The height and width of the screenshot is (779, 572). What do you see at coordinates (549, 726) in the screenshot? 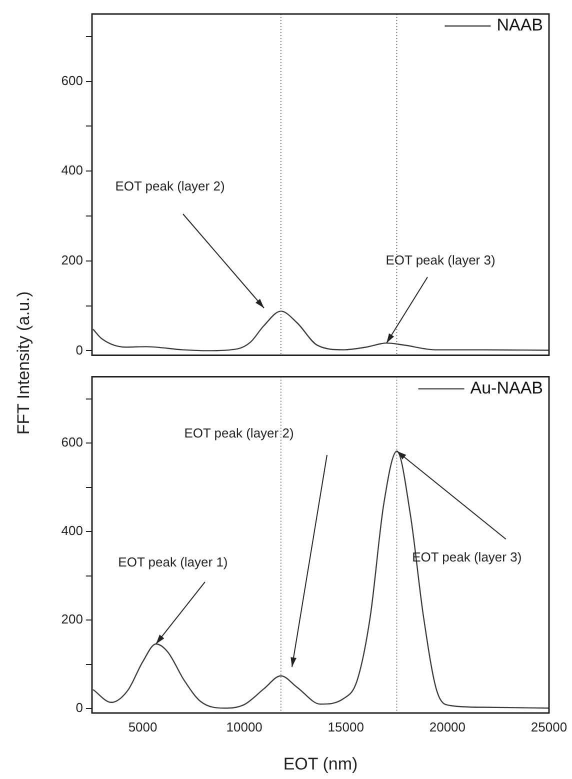
I see `x-tick-label: 25000` at bounding box center [549, 726].